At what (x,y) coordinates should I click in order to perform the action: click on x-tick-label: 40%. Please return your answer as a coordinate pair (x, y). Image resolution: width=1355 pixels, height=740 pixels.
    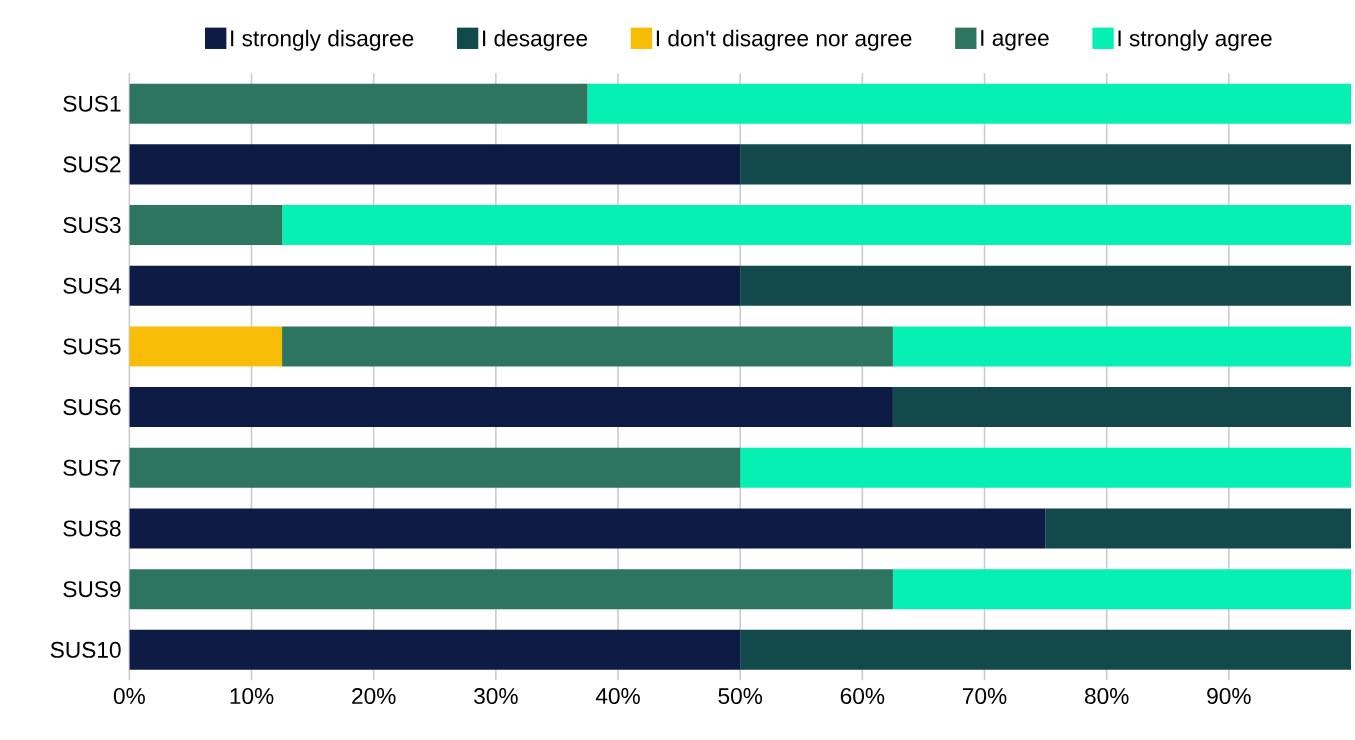
    Looking at the image, I should click on (617, 695).